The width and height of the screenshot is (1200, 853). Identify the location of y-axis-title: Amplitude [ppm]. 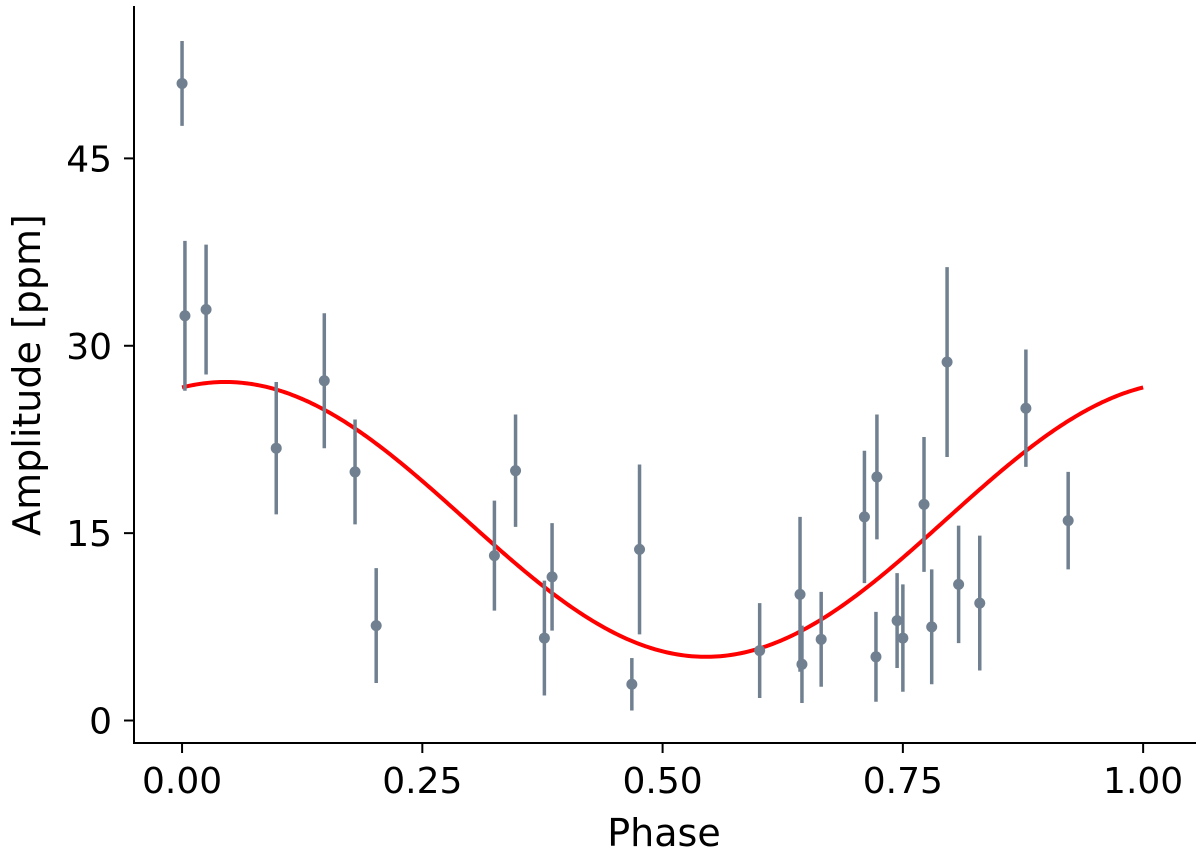
(27, 375).